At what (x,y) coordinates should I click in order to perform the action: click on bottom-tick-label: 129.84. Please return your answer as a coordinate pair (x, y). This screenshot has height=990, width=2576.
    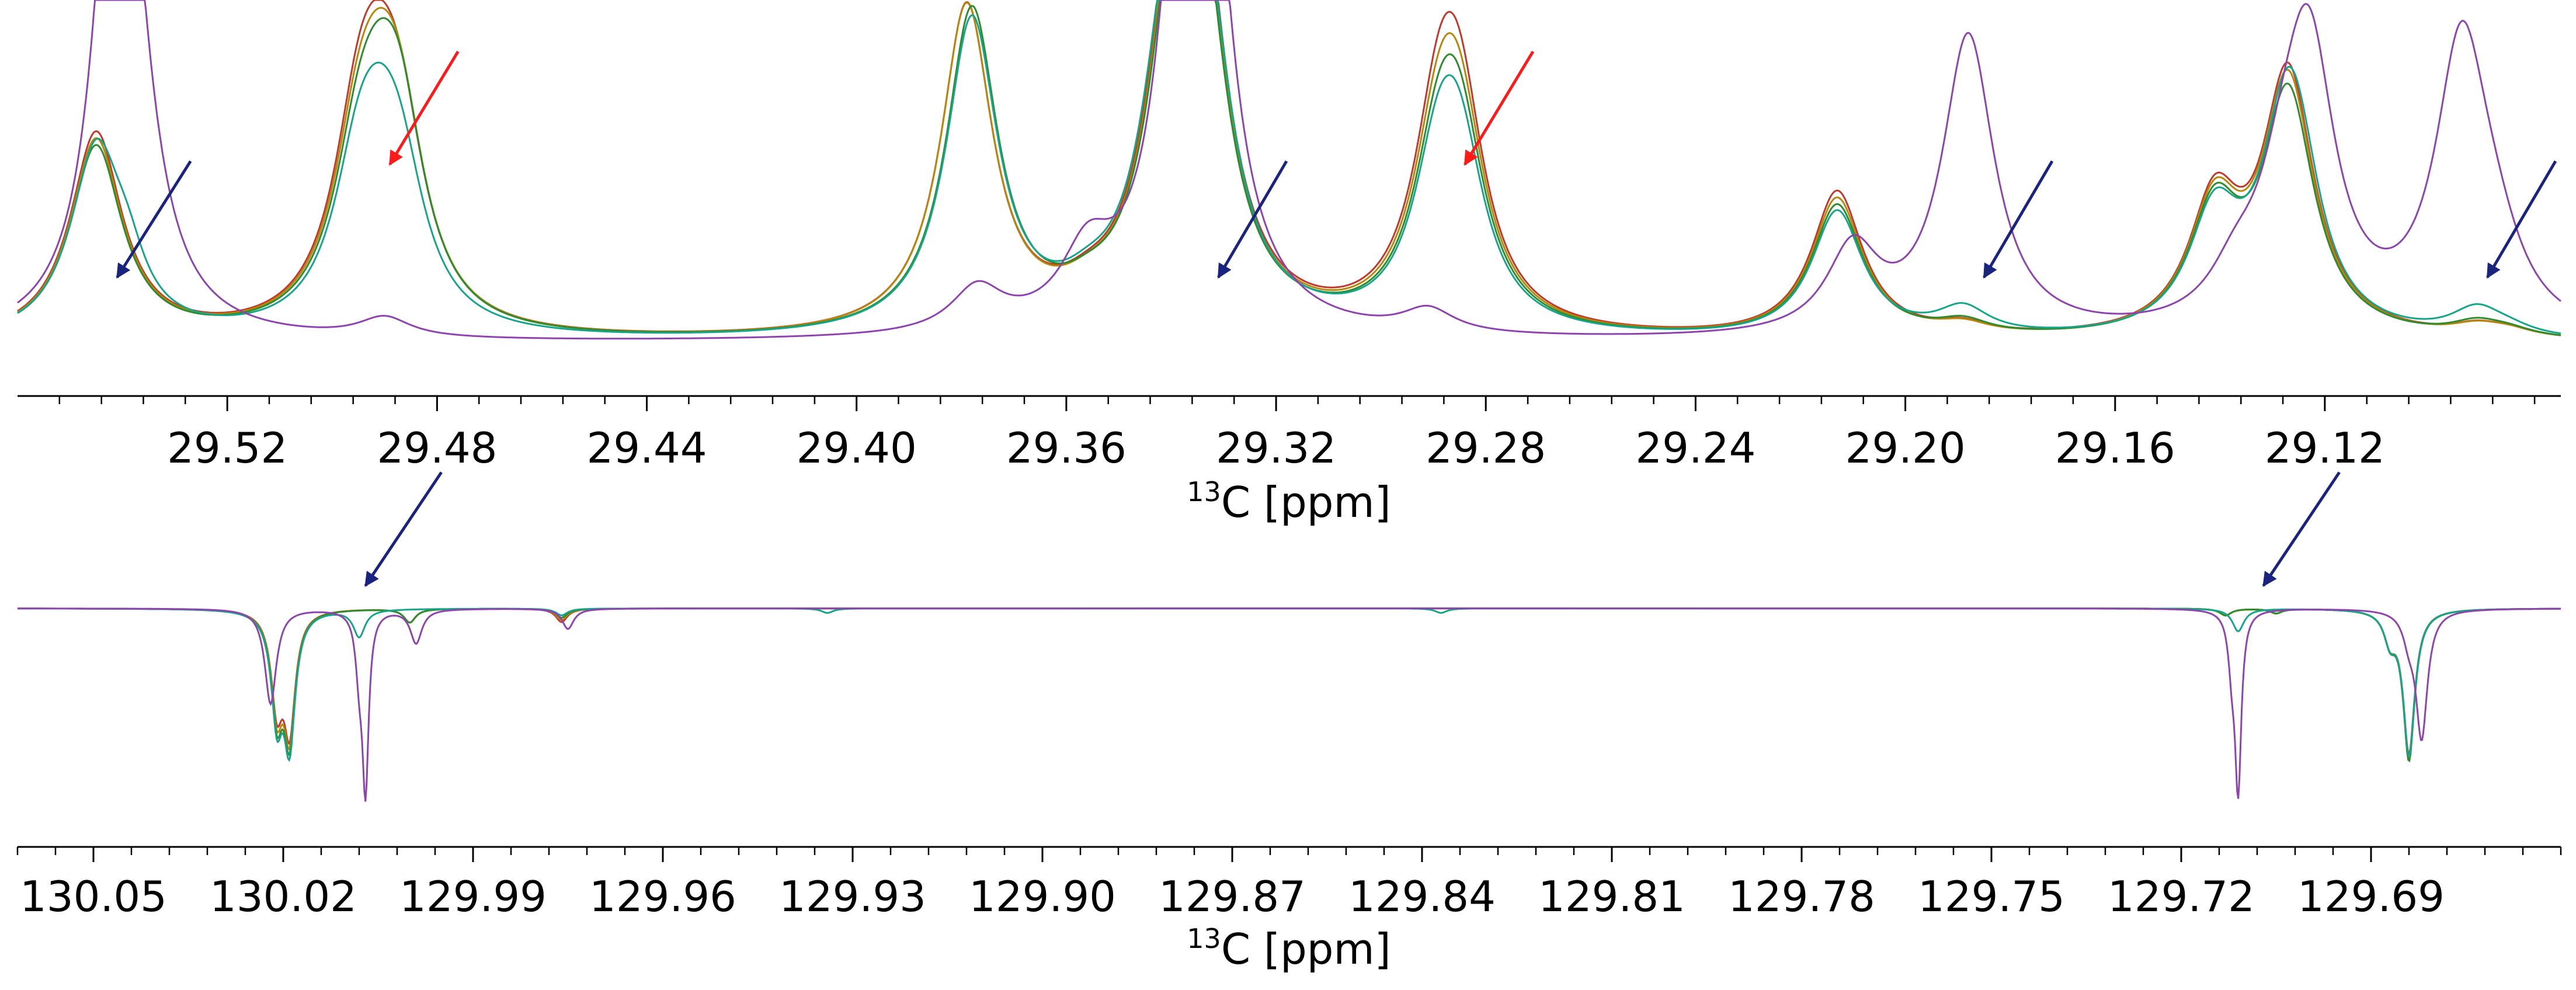
    Looking at the image, I should click on (1422, 897).